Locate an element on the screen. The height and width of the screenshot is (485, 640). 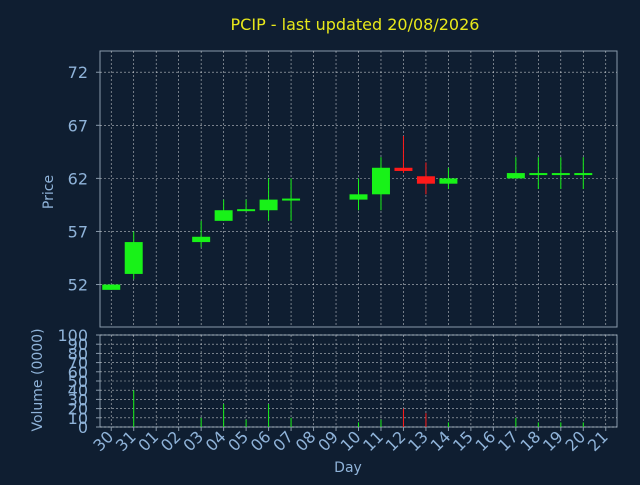
volume-tick-label: 80 is located at coordinates (78, 353).